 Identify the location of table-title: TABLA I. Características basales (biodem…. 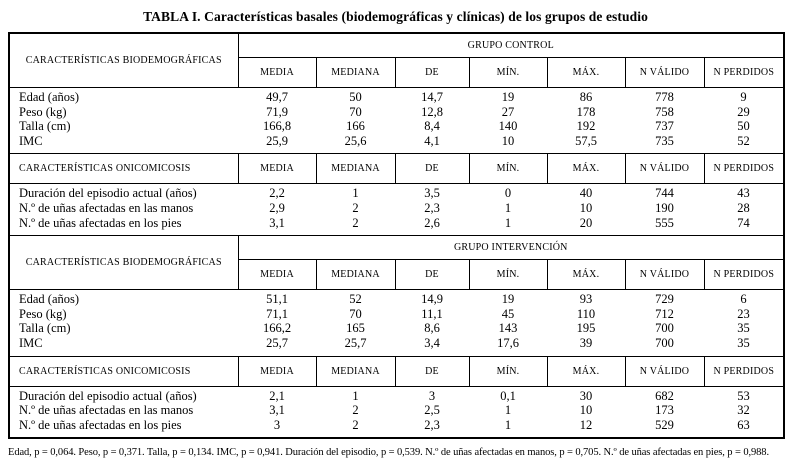
(395, 16).